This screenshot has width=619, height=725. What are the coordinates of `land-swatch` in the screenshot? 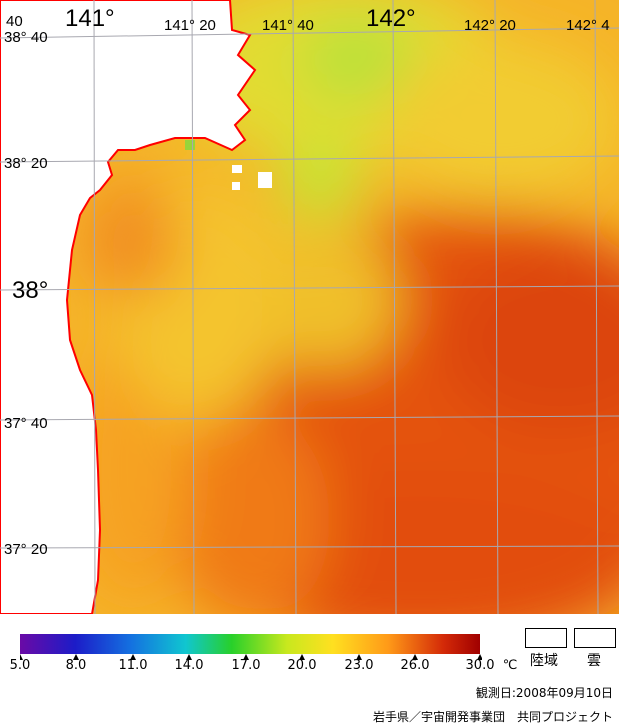 It's located at (546, 638).